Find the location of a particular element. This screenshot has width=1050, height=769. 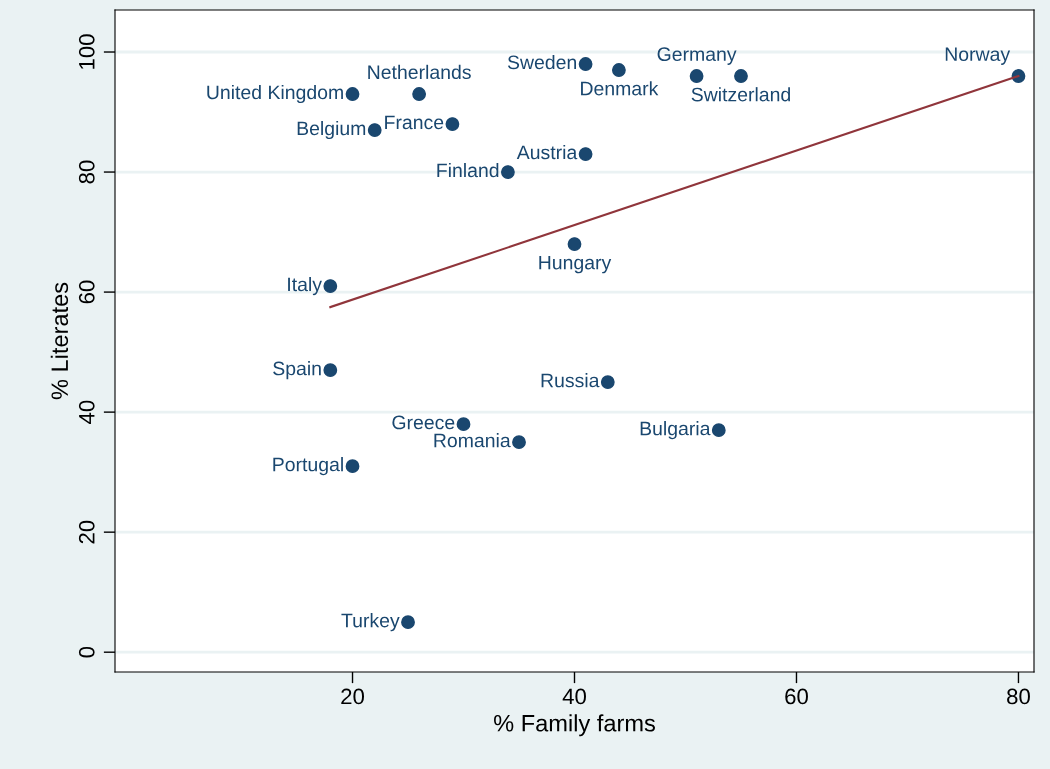

annotation: Denmark is located at coordinates (620, 88).